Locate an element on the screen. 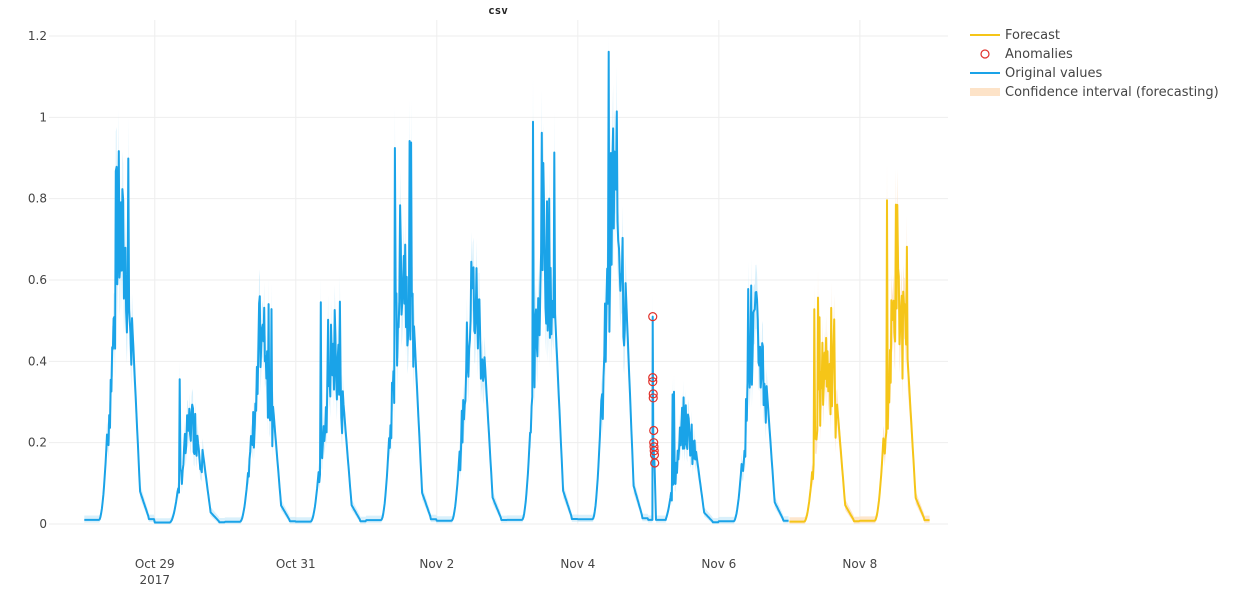  legend-label: Anomalies is located at coordinates (1039, 54).